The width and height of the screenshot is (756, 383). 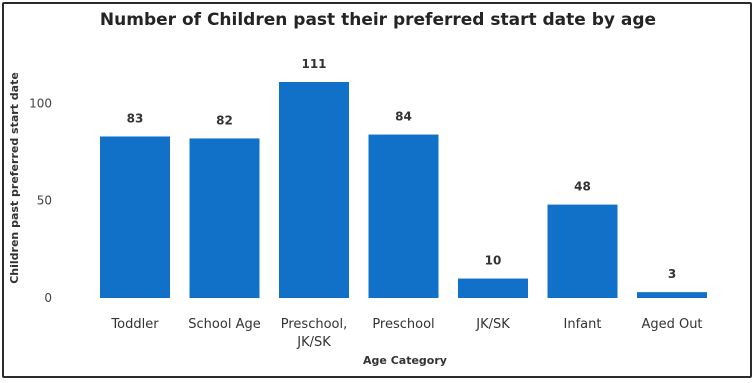 I want to click on x-category-label: Toddler, so click(x=134, y=324).